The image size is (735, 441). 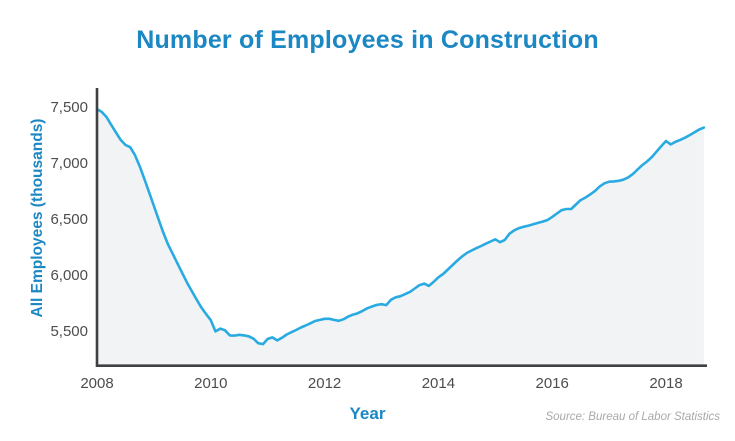 I want to click on y-tick-label: 7,000, so click(x=69, y=163).